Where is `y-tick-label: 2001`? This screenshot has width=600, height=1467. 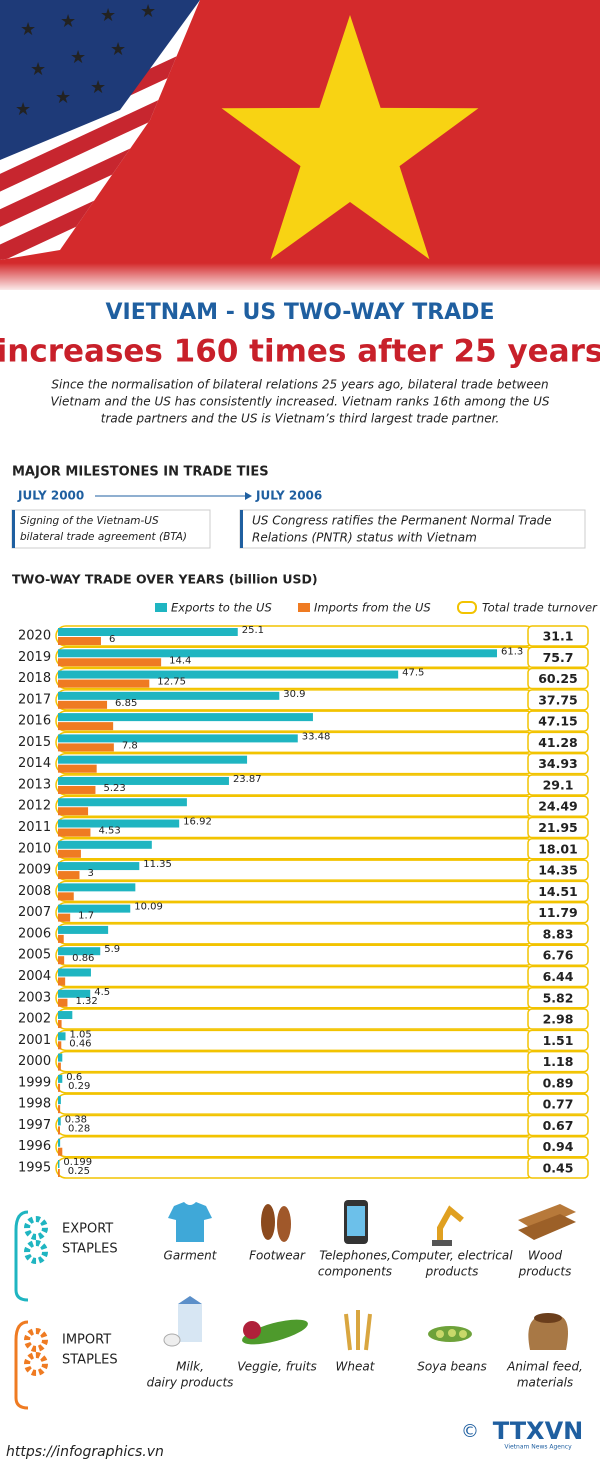 y-tick-label: 2001 is located at coordinates (34, 1040).